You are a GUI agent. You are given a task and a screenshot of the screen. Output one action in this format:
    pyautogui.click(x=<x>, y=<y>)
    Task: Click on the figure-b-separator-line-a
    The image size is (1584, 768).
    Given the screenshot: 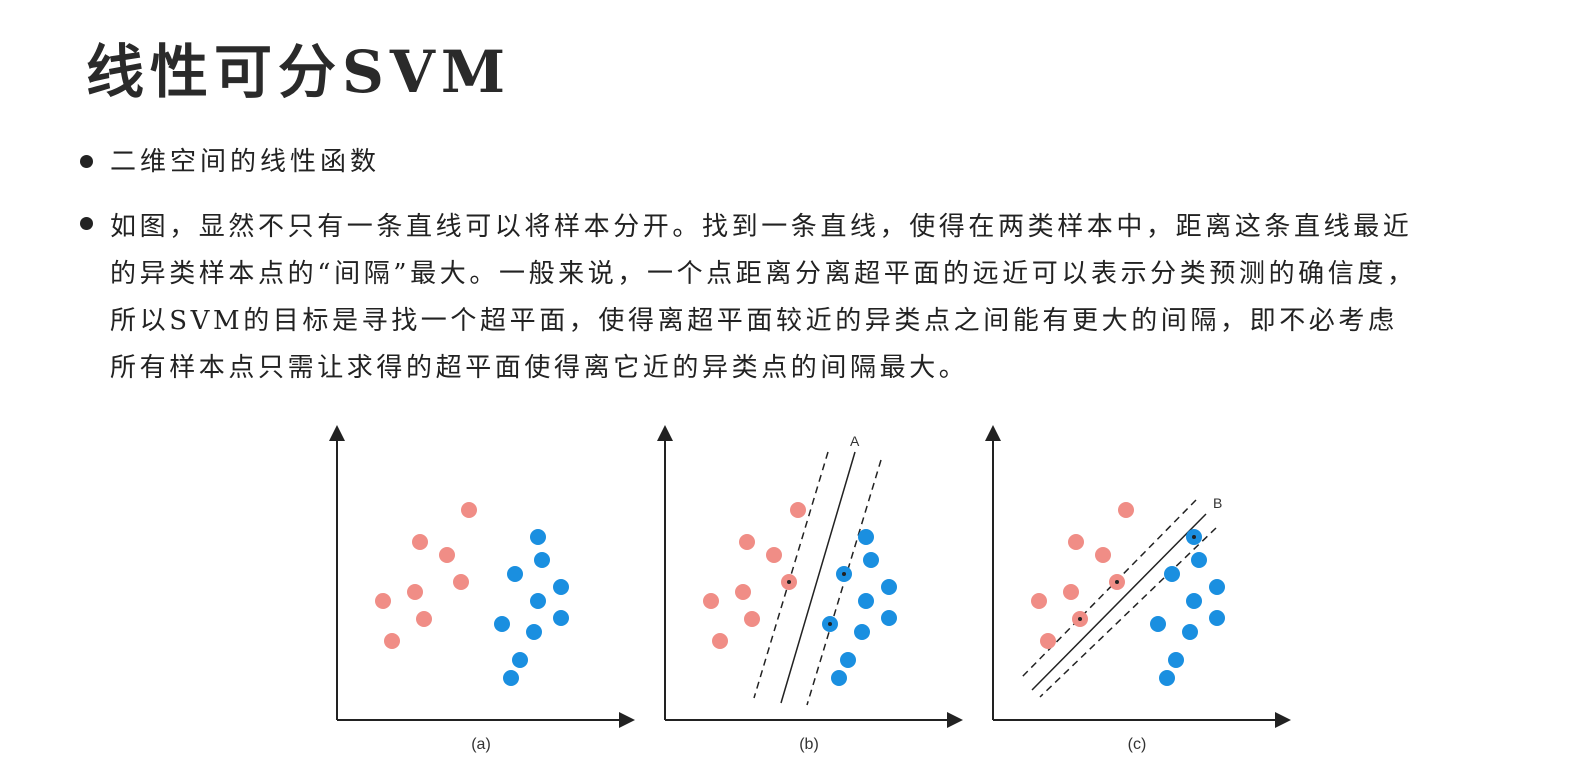 What is the action you would take?
    pyautogui.click(x=818, y=577)
    